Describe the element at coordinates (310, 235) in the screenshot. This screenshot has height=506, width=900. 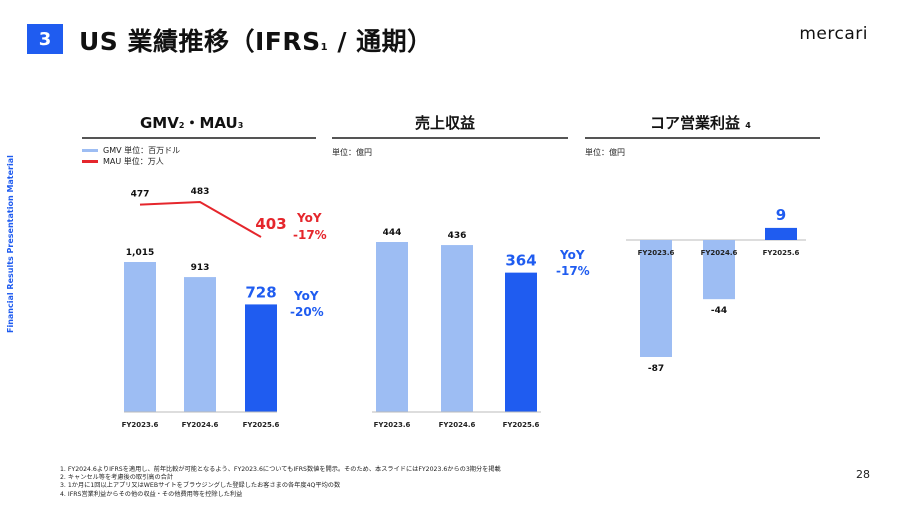
I see `mau-yoy-value: -17%` at that location.